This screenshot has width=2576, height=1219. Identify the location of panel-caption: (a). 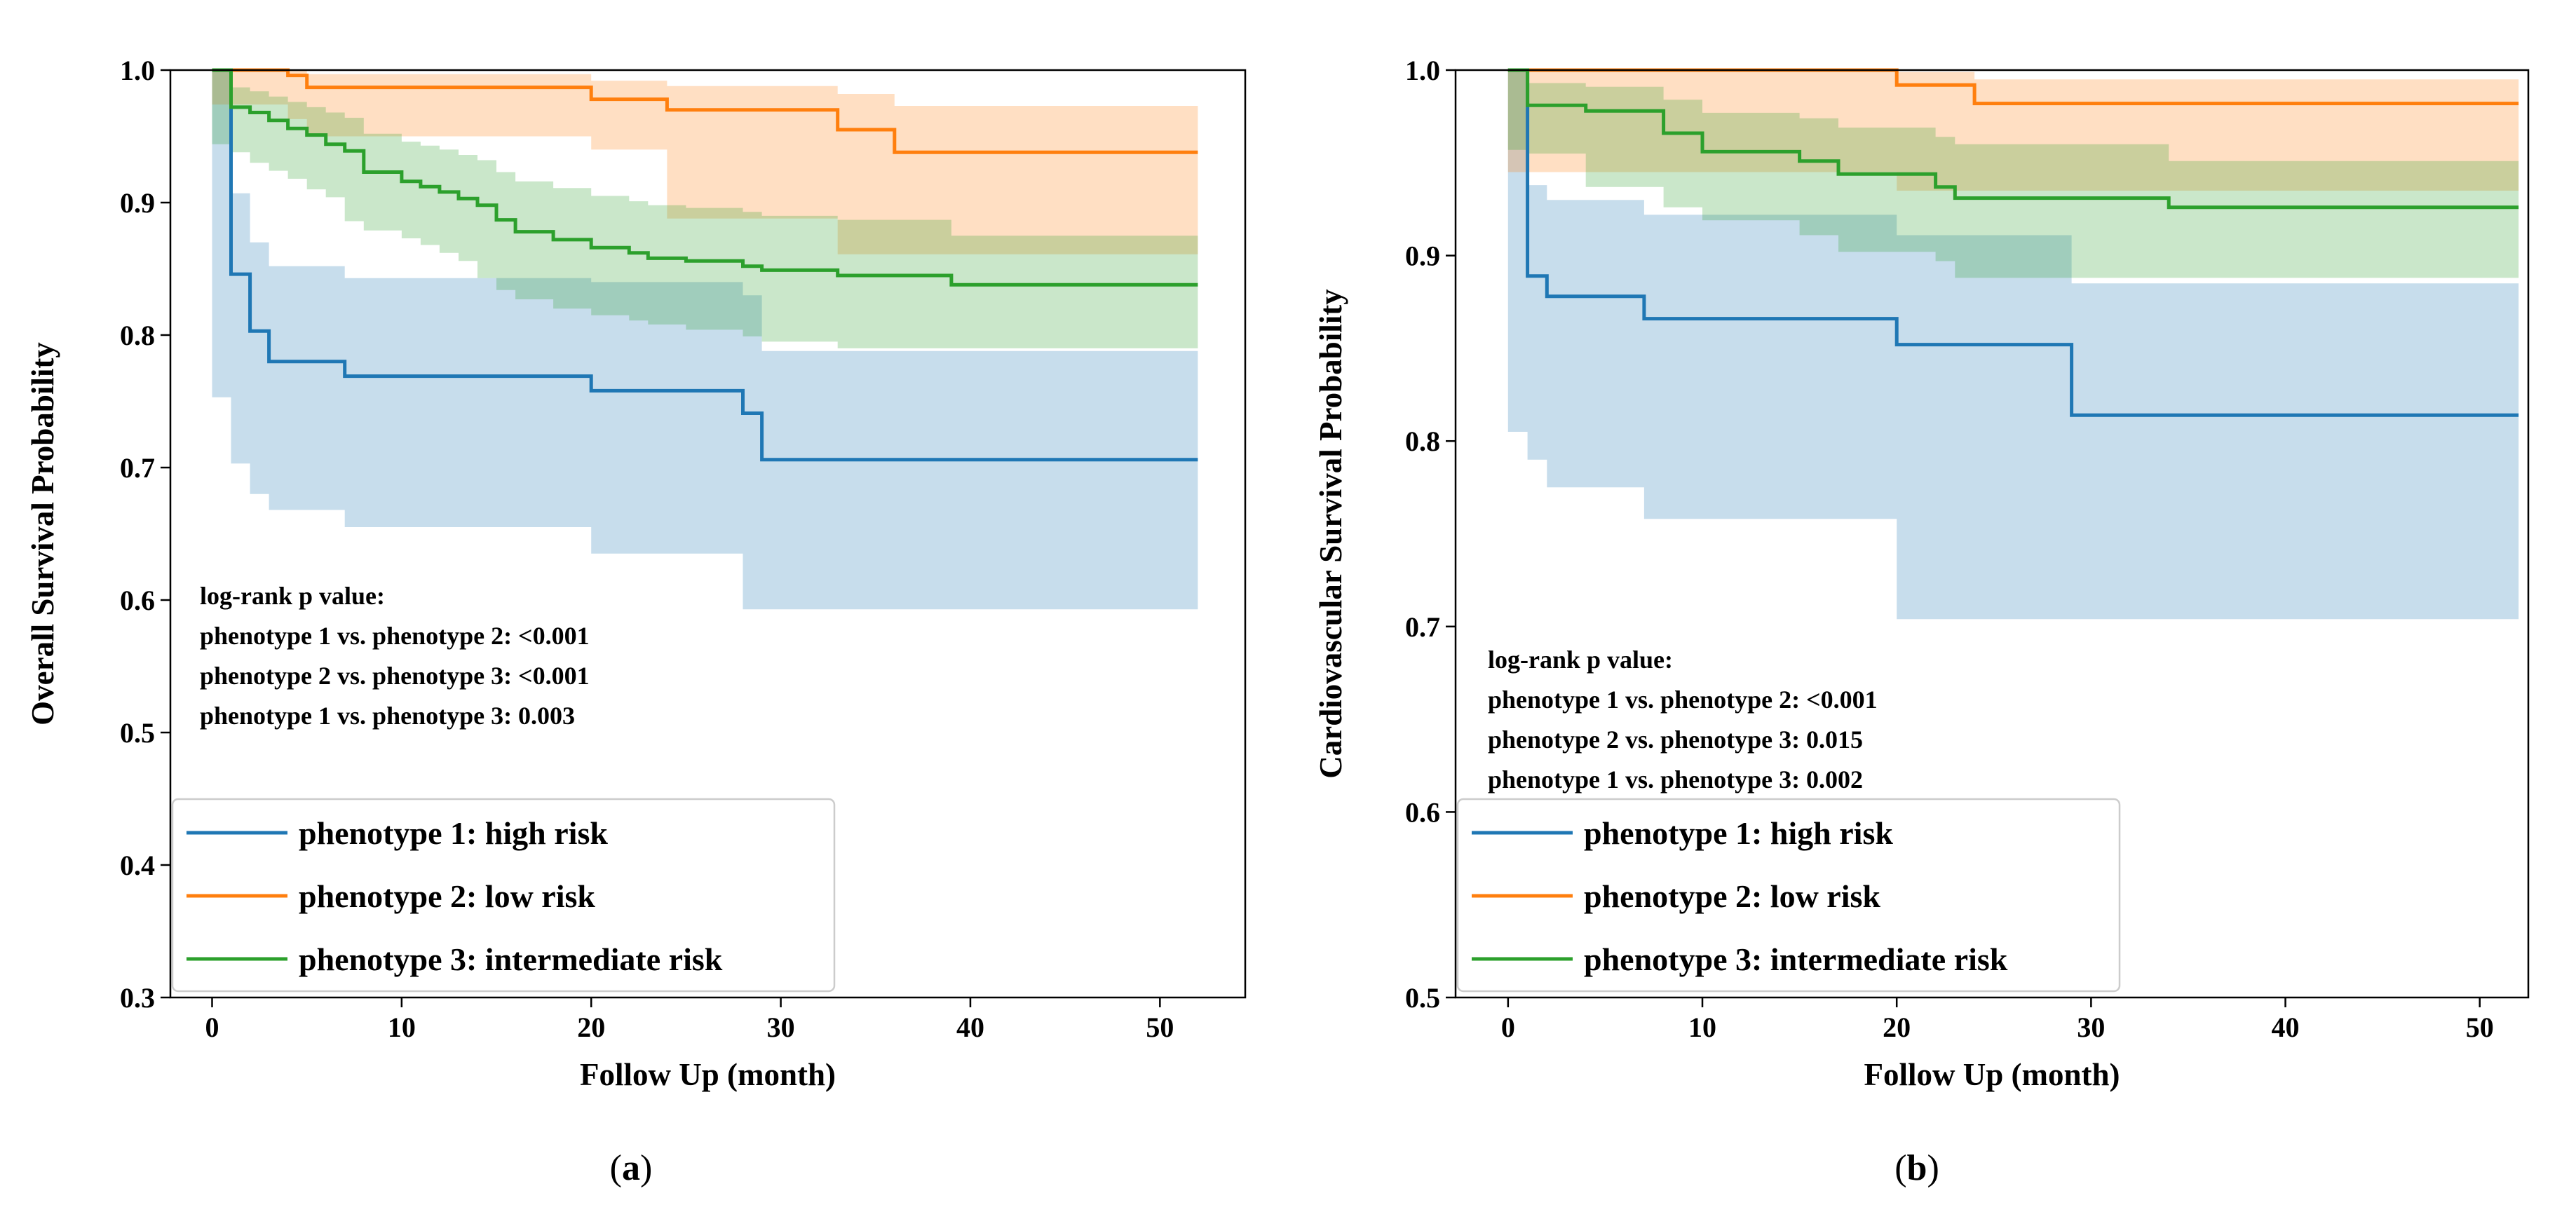
(631, 1168).